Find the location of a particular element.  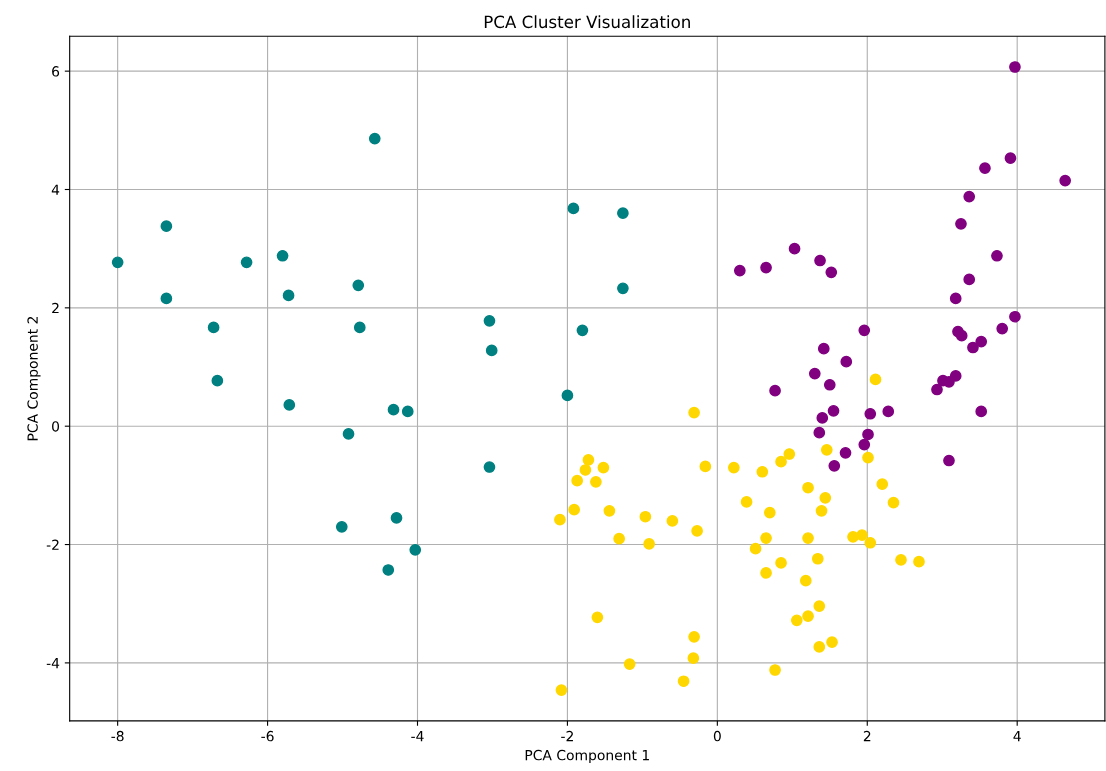

y-tick-label: 4 is located at coordinates (55, 189).